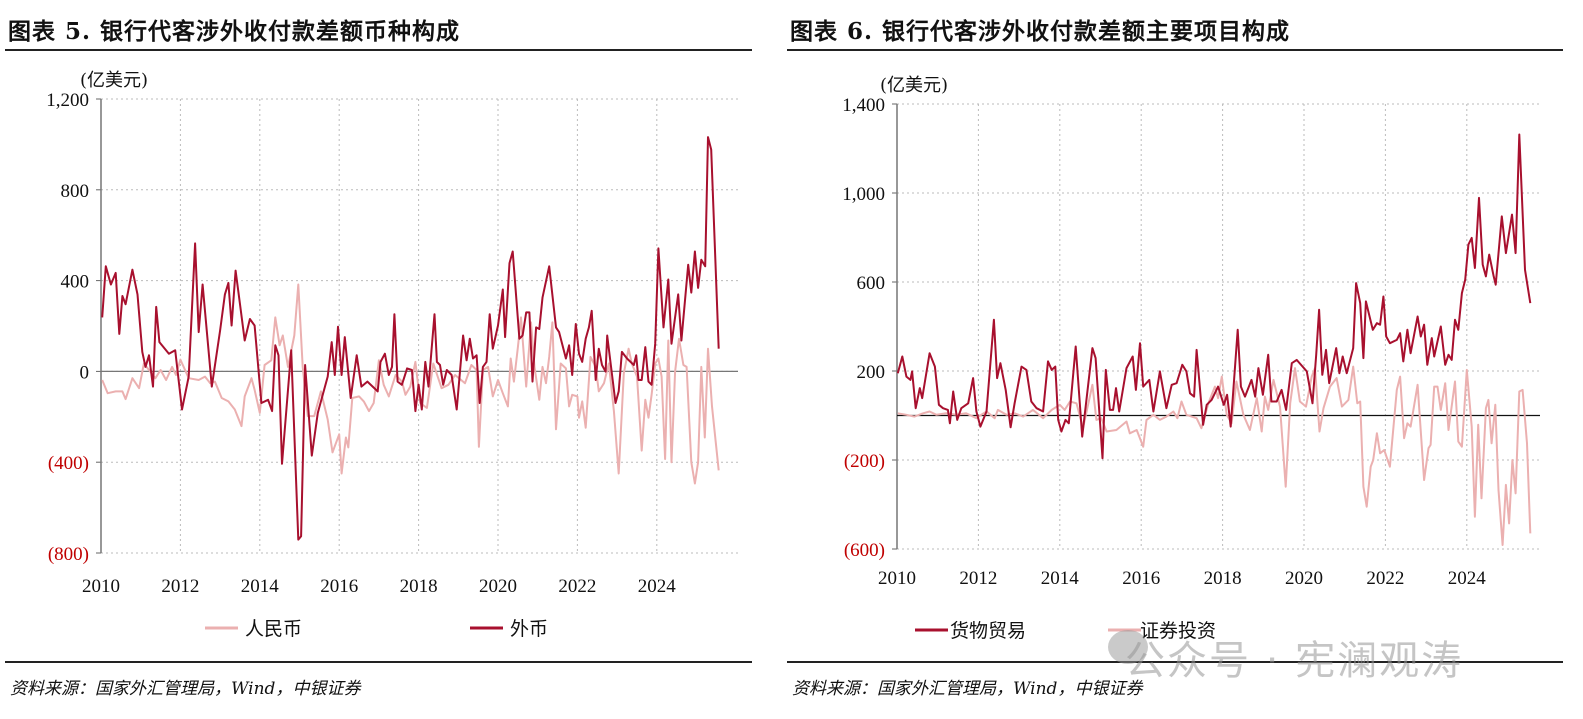 The height and width of the screenshot is (719, 1583). Describe the element at coordinates (185, 689) in the screenshot. I see `chart1-source: 资料来源：国家外汇管理局，Wind，中银证券` at that location.